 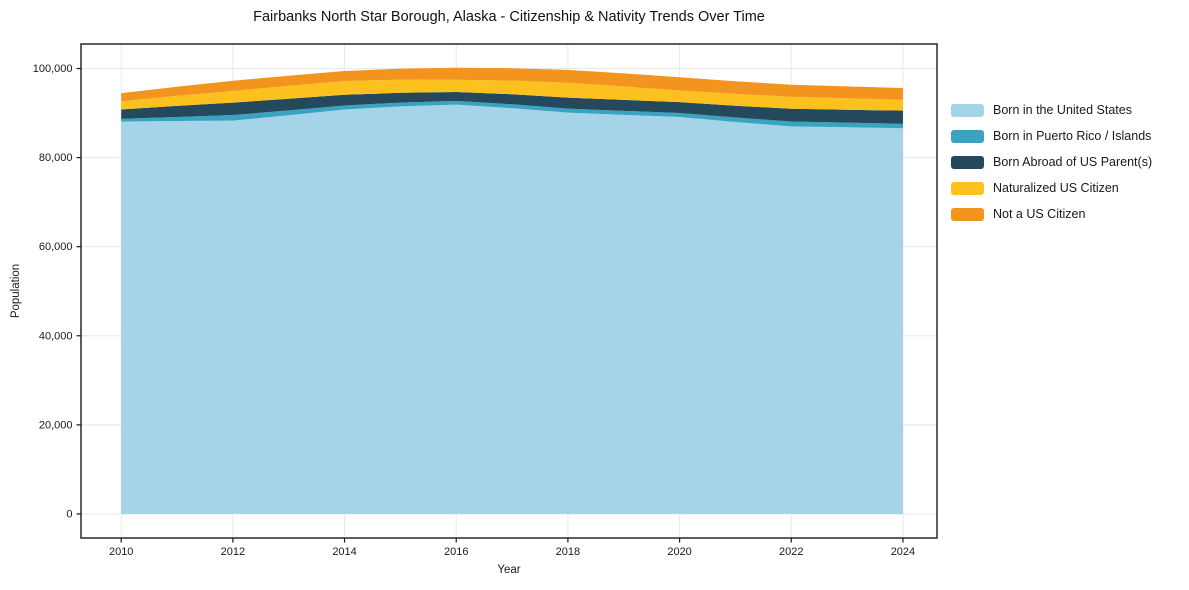 I want to click on y-tick-label: 20,000, so click(x=56, y=425).